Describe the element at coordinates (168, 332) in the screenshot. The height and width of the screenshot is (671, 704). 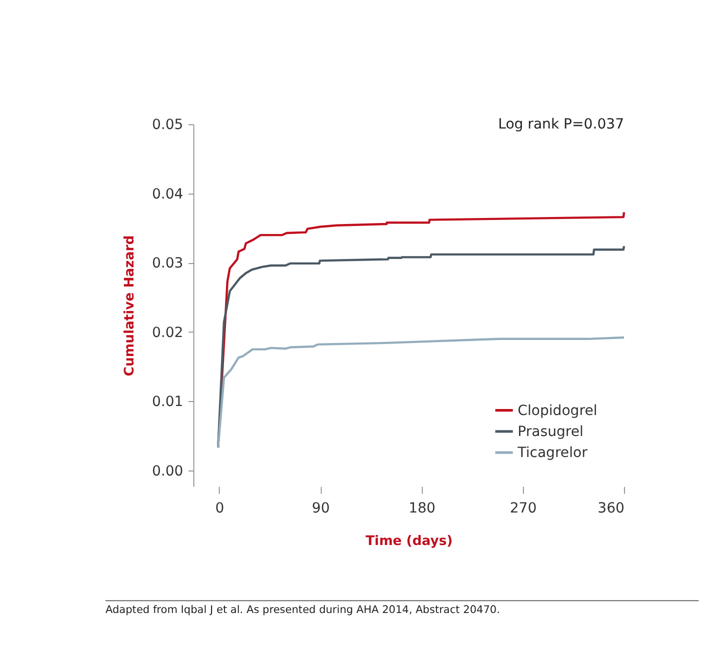
I see `y-tick-label: 0.02` at that location.